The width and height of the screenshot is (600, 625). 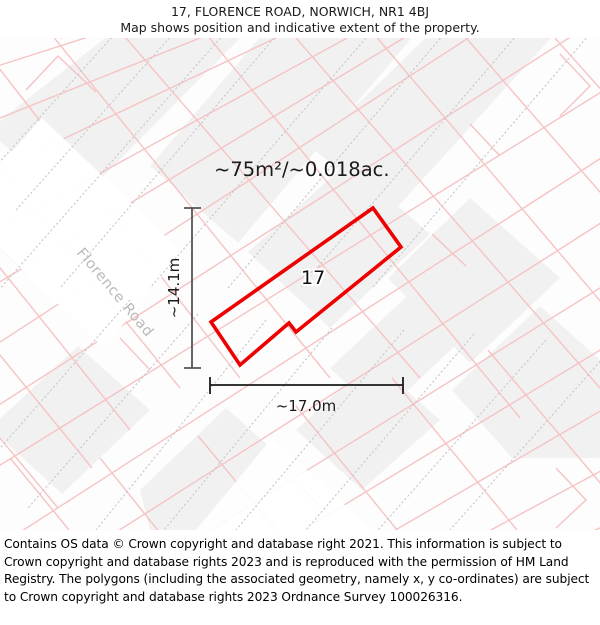 I want to click on vertical-dimension-label-group: ~14.1m, so click(x=174, y=288).